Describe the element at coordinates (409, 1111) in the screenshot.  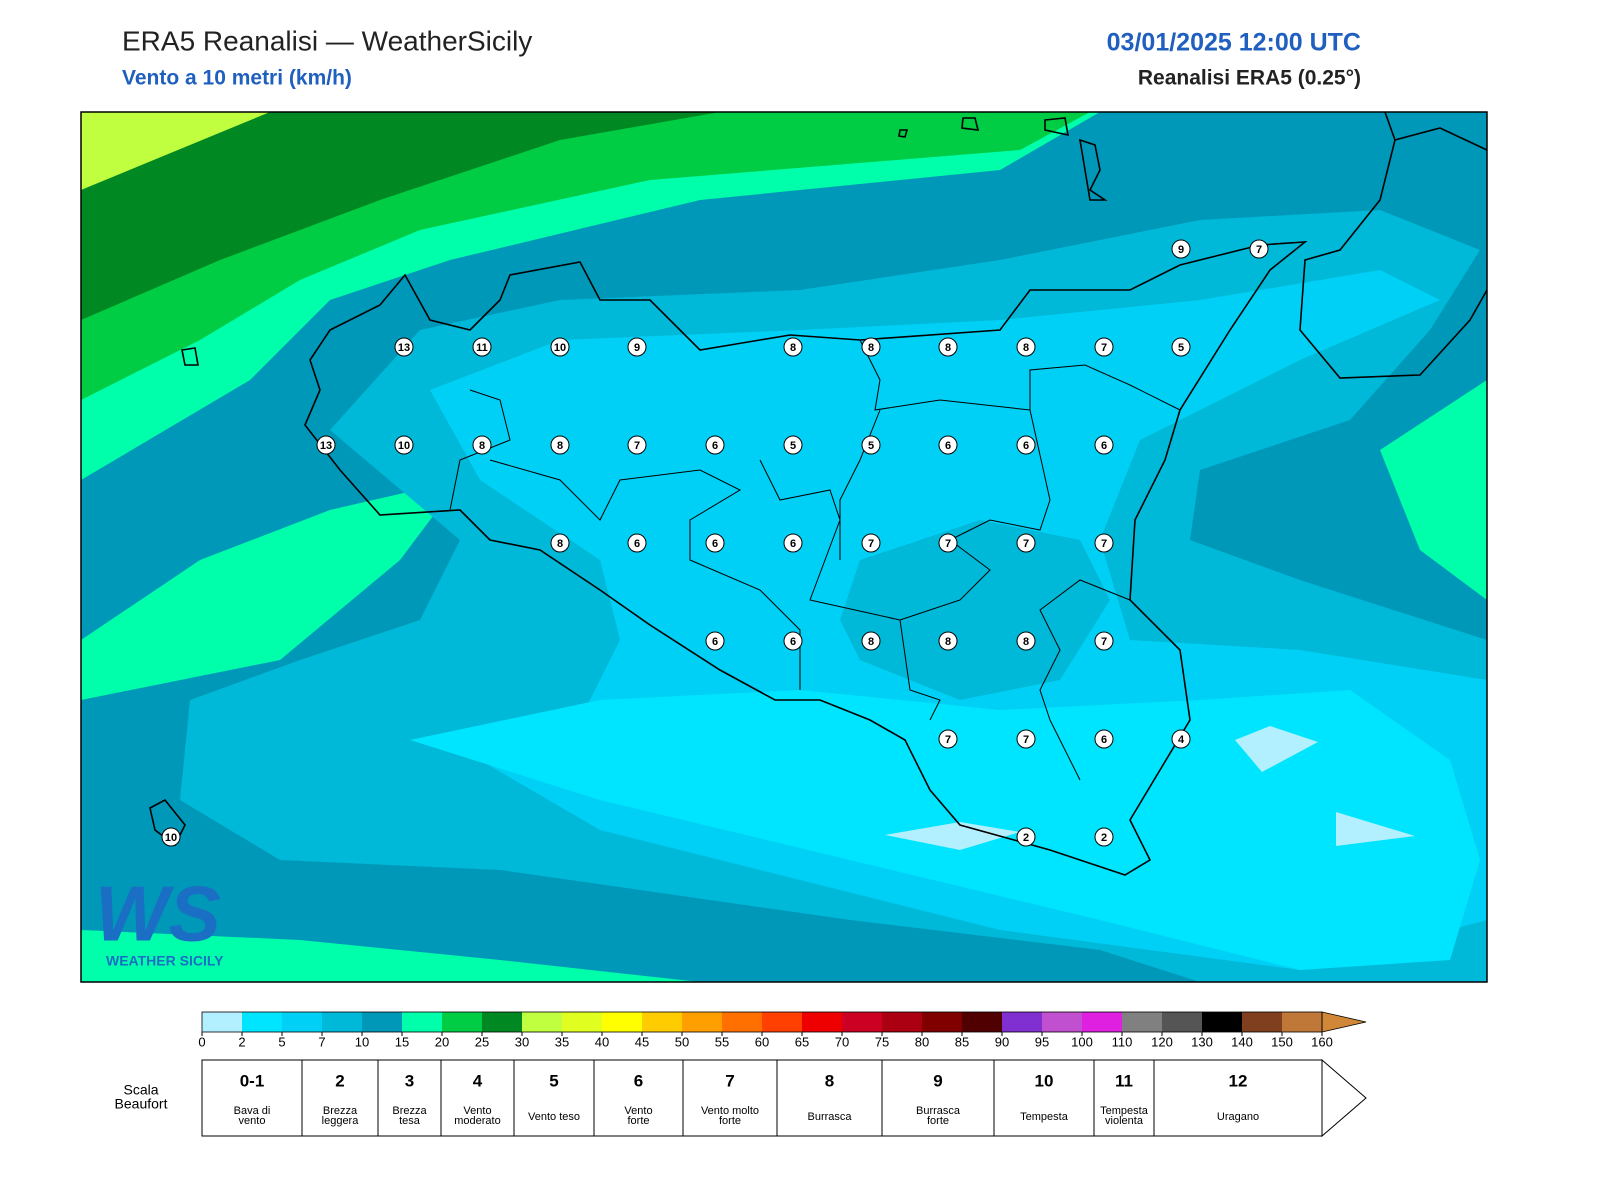
I see `beaufort-label: Brezza` at that location.